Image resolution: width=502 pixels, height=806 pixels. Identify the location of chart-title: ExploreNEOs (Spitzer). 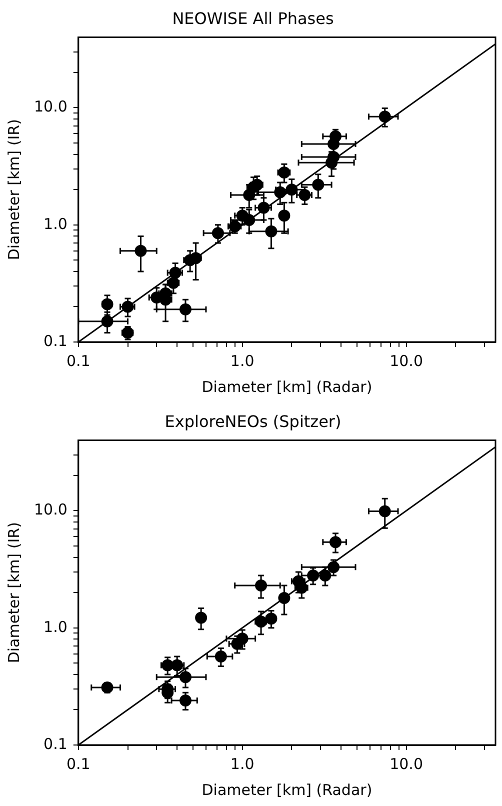
(253, 421).